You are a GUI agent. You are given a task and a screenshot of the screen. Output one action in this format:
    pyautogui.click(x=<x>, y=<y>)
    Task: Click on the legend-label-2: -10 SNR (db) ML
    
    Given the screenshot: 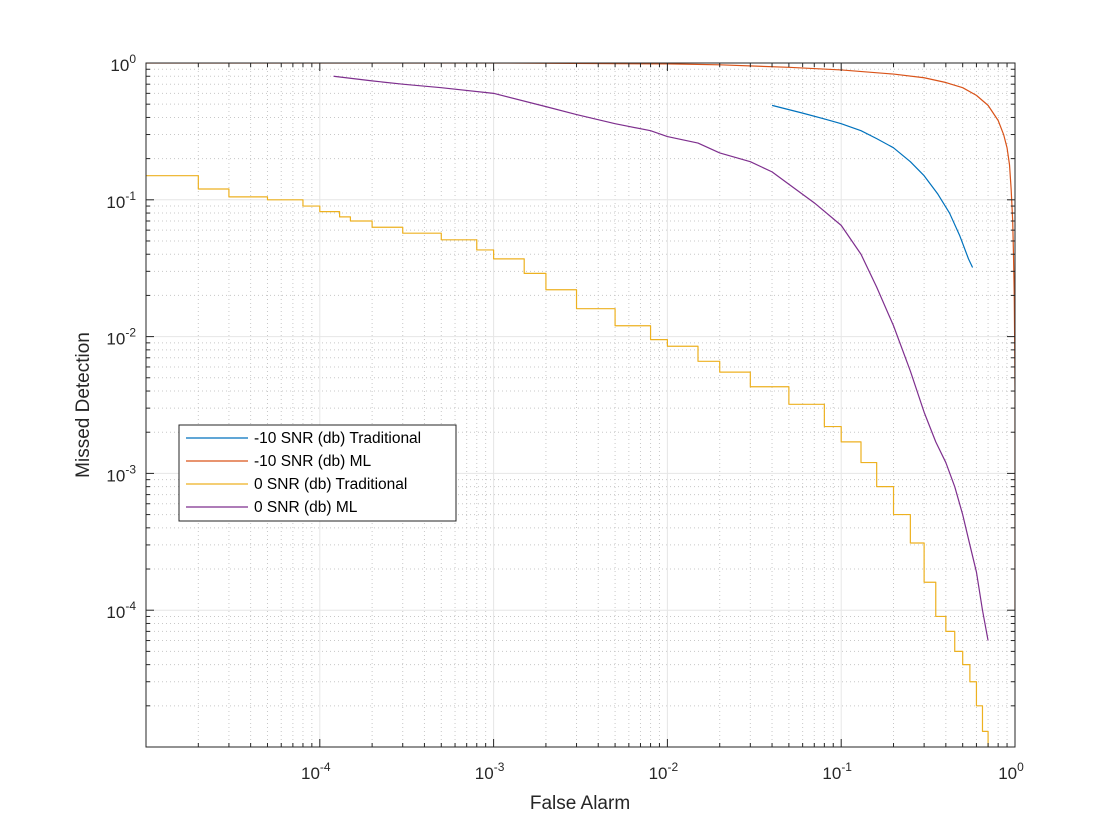 What is the action you would take?
    pyautogui.click(x=313, y=461)
    